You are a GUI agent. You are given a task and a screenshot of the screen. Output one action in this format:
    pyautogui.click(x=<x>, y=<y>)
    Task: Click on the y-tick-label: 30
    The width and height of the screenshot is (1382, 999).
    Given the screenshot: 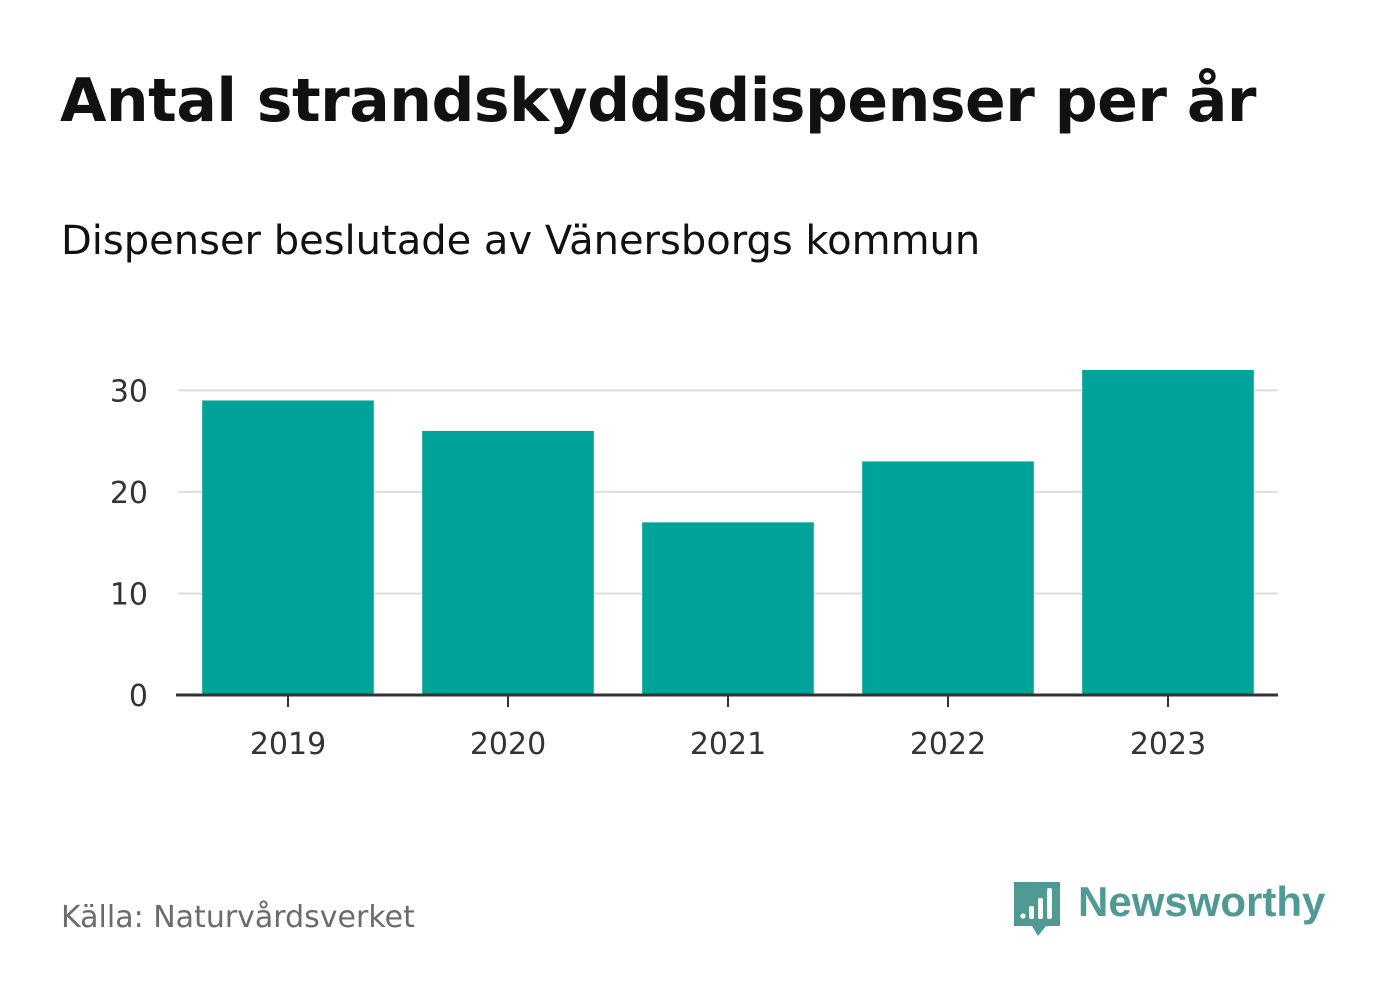 What is the action you would take?
    pyautogui.click(x=129, y=391)
    